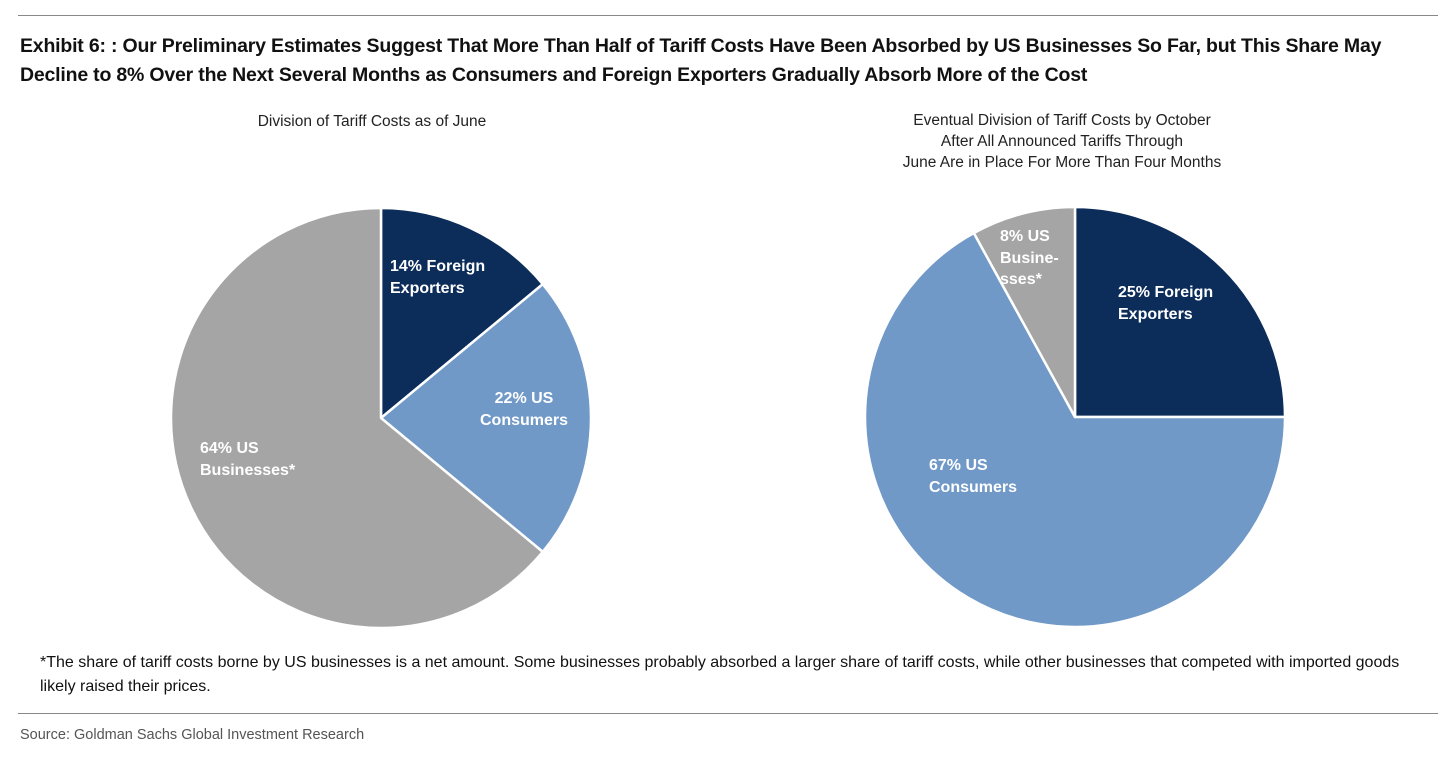 The width and height of the screenshot is (1456, 757). What do you see at coordinates (437, 277) in the screenshot?
I see `slice-label-foreign-exporters: 14% Foreign Exporters` at bounding box center [437, 277].